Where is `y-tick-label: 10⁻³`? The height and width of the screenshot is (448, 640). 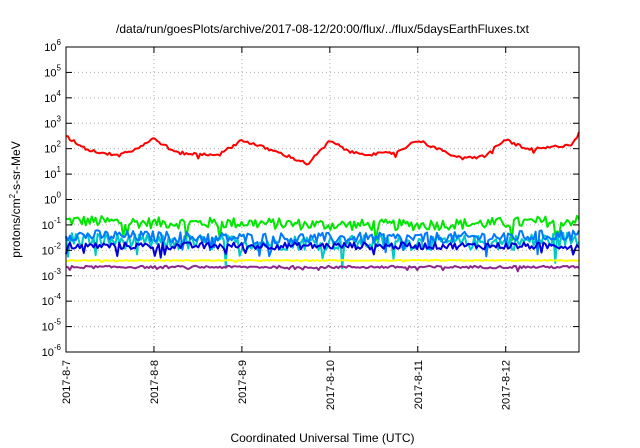
y-tick-label: 10⁻³ is located at coordinates (52, 275).